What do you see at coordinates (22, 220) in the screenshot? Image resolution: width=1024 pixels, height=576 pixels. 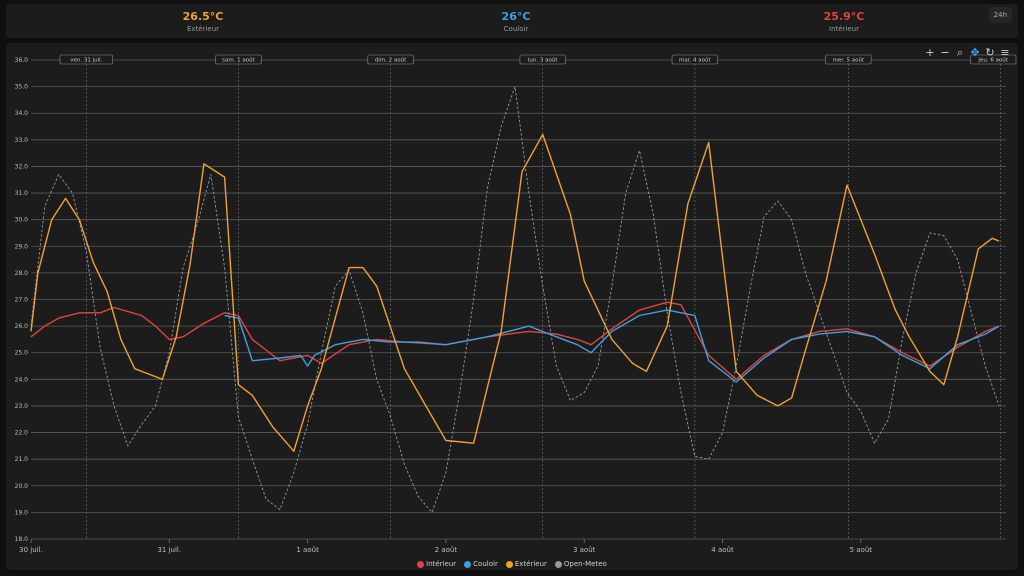 I see `y-tick-label: 30.0` at bounding box center [22, 220].